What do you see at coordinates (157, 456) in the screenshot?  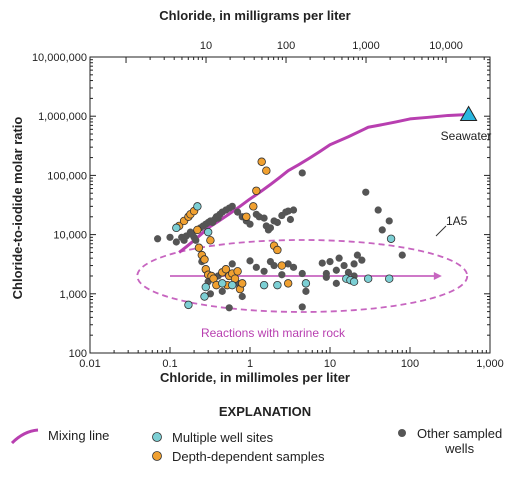 I see `orange-dot-icon` at bounding box center [157, 456].